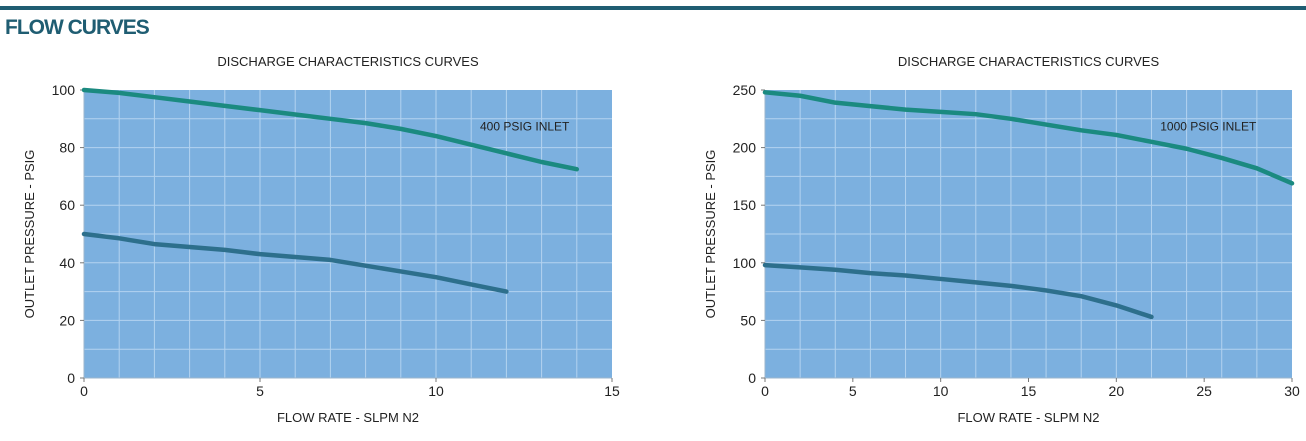 The image size is (1306, 441). Describe the element at coordinates (653, 8) in the screenshot. I see `header-rule` at that location.